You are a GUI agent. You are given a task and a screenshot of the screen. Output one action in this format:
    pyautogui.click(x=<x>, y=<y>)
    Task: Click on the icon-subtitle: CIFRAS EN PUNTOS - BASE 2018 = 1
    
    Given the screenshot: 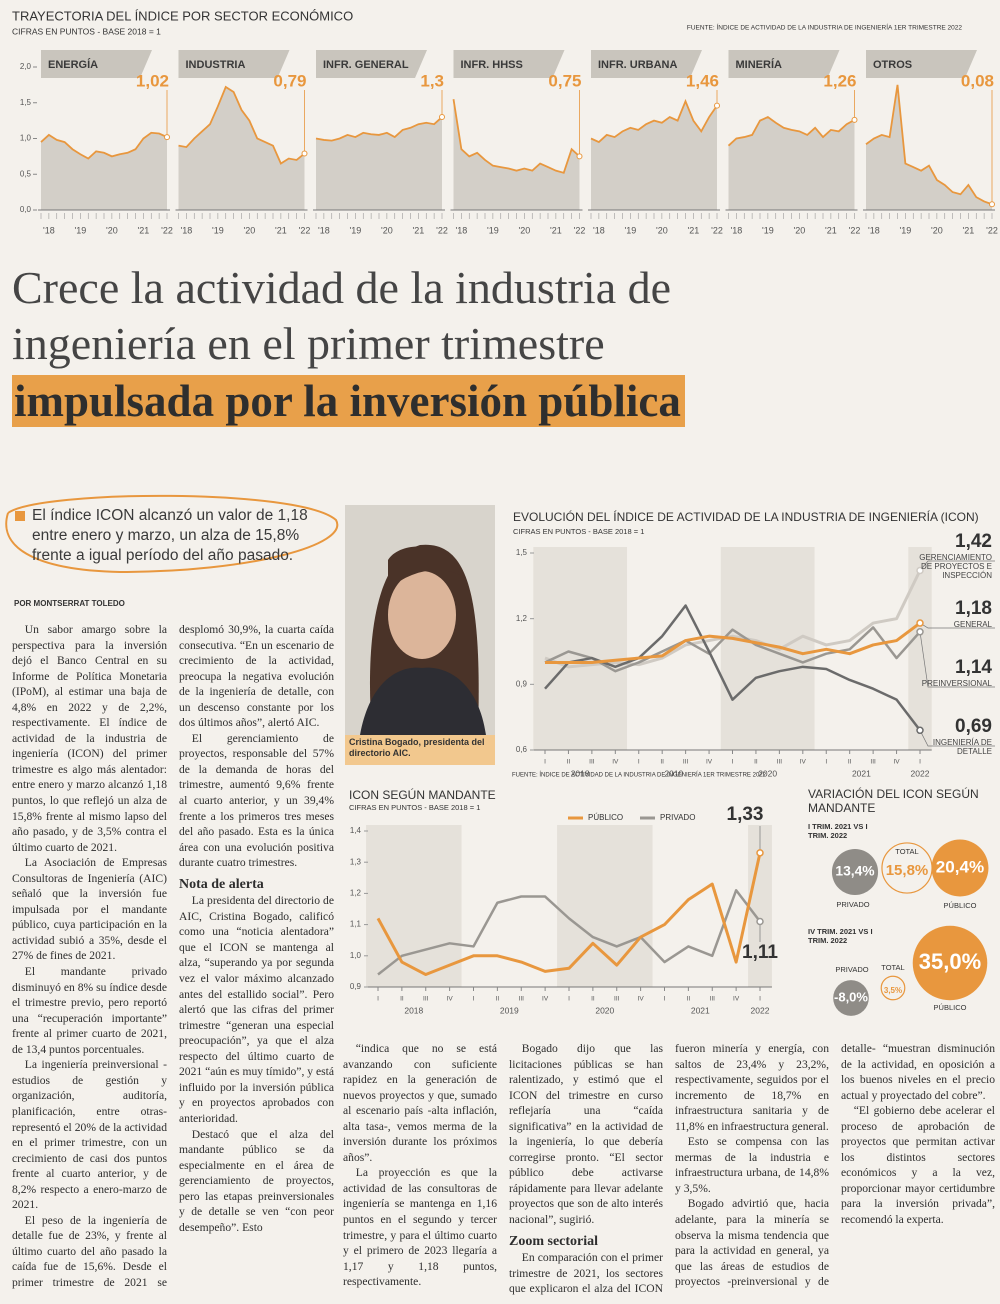 What is the action you would take?
    pyautogui.click(x=578, y=531)
    